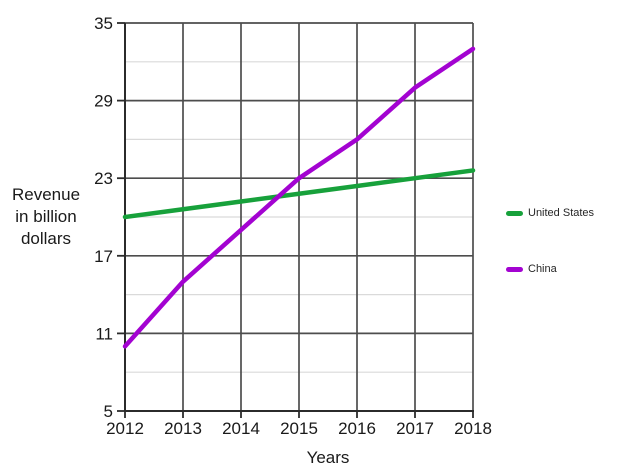 This screenshot has height=474, width=623. Describe the element at coordinates (103, 101) in the screenshot. I see `y-tick-label: 29` at that location.